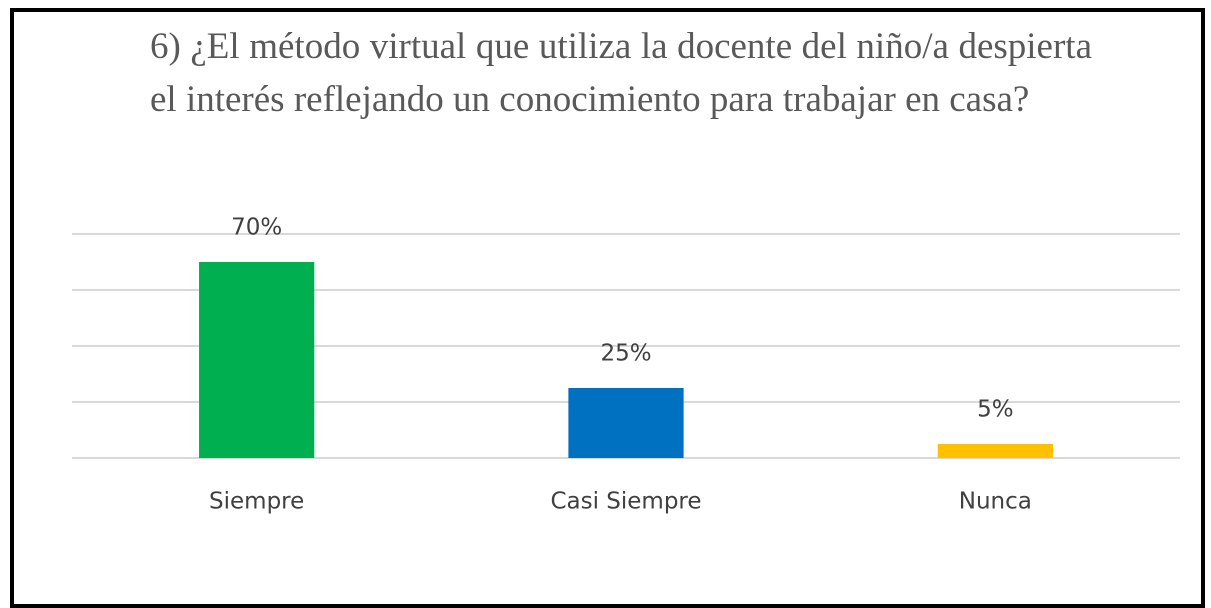 Image resolution: width=1211 pixels, height=608 pixels. Describe the element at coordinates (995, 410) in the screenshot. I see `value-label: 5%` at that location.